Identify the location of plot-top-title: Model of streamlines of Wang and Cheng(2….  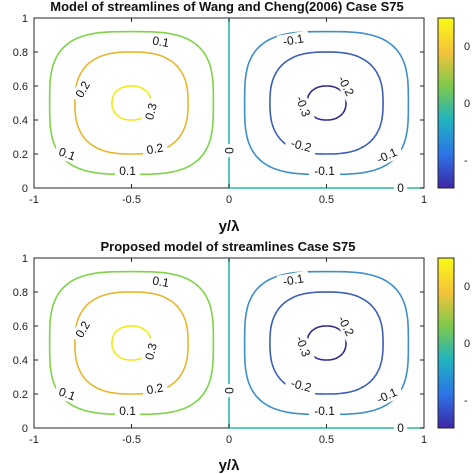
(227, 7).